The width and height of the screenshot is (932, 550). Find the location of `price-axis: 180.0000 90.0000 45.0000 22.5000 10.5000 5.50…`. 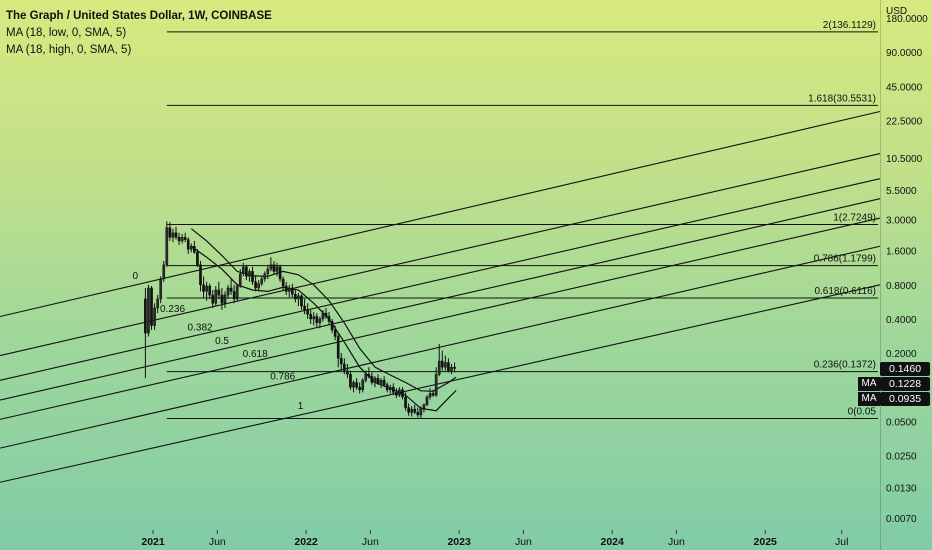

price-axis: 180.0000 90.0000 45.0000 22.5000 10.5000 5.50… is located at coordinates (907, 269).